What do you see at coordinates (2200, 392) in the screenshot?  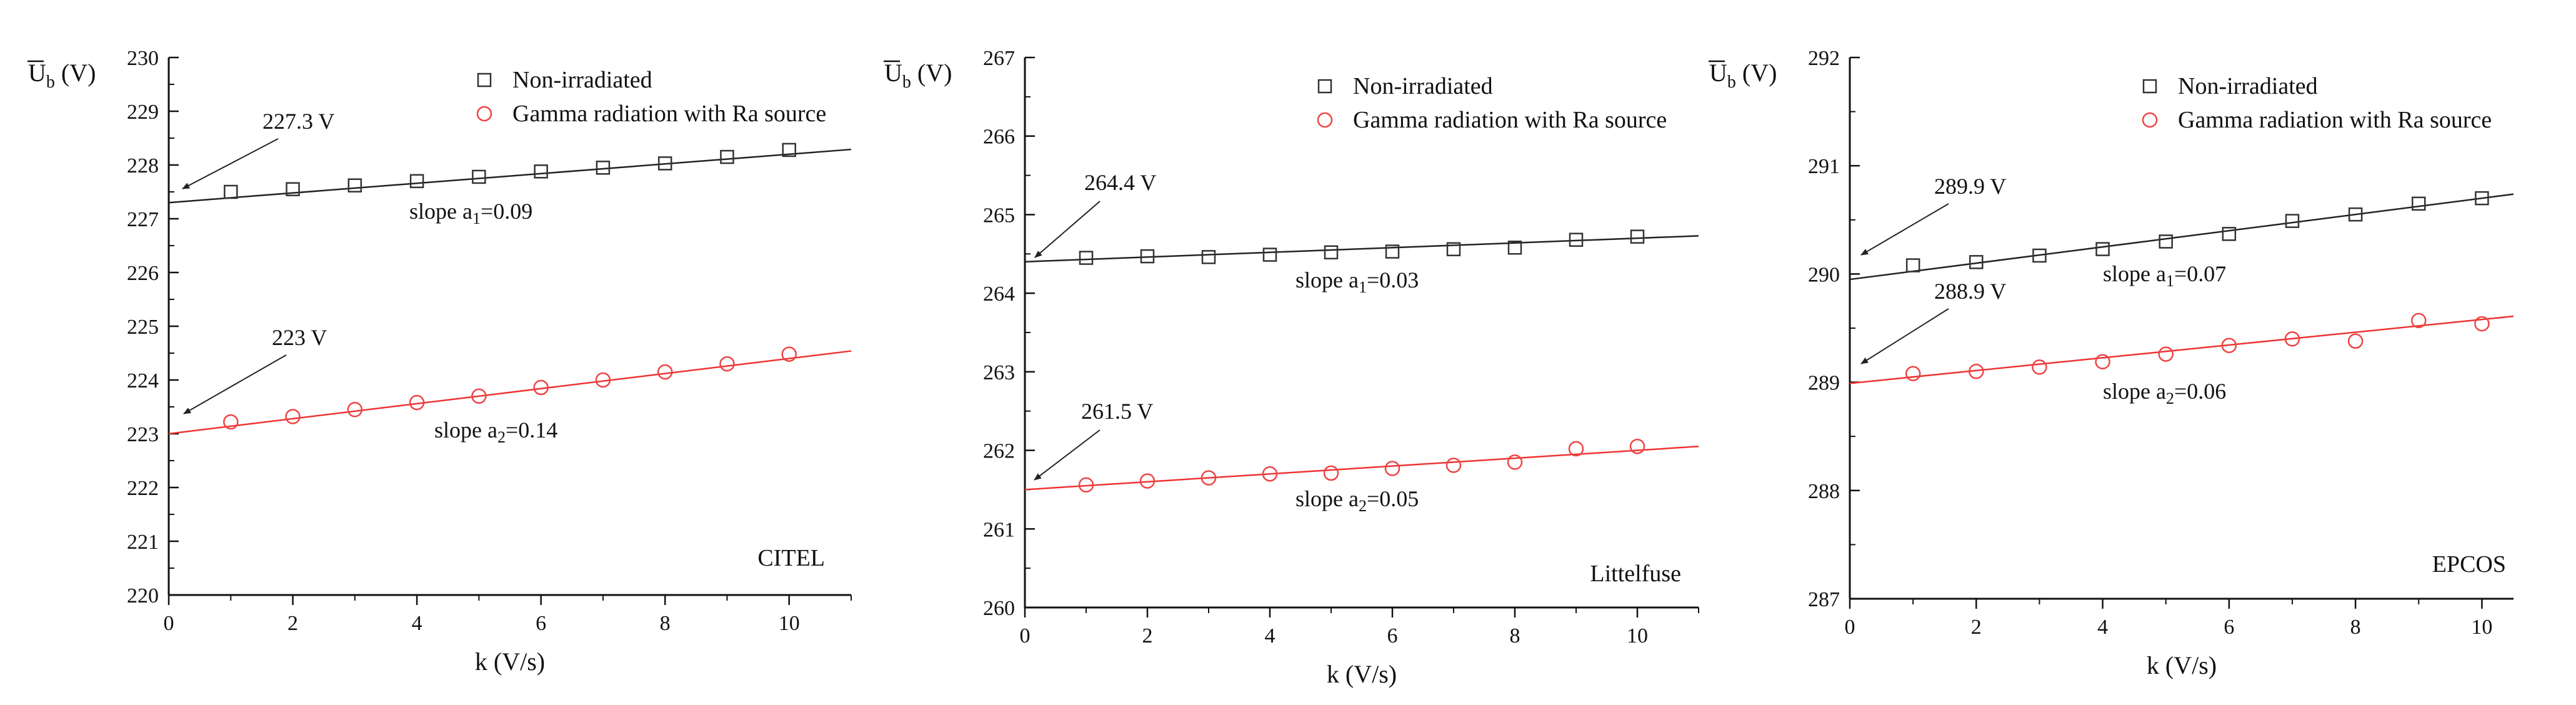 I see `slope-label-value: =0.06` at bounding box center [2200, 392].